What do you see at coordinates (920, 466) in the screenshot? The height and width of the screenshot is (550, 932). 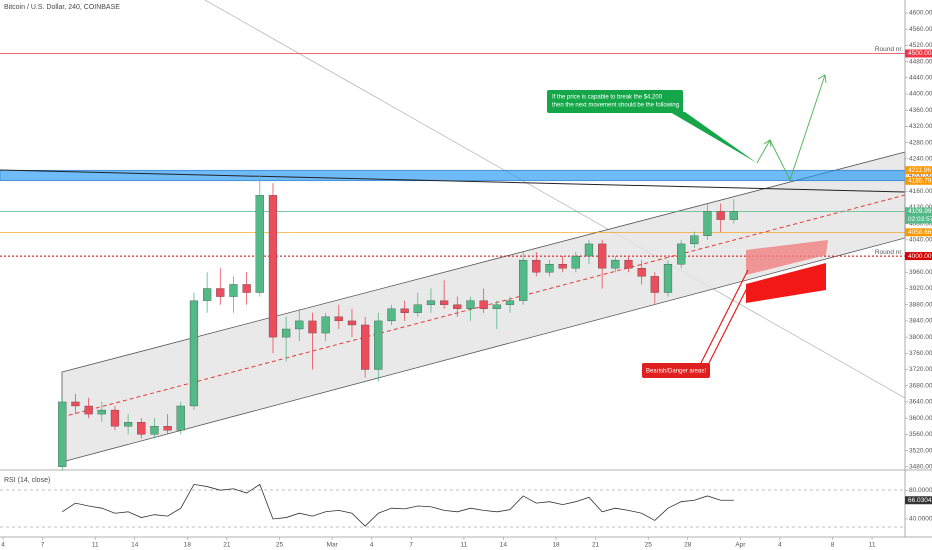 I see `y-tick-label: 3480.00` at bounding box center [920, 466].